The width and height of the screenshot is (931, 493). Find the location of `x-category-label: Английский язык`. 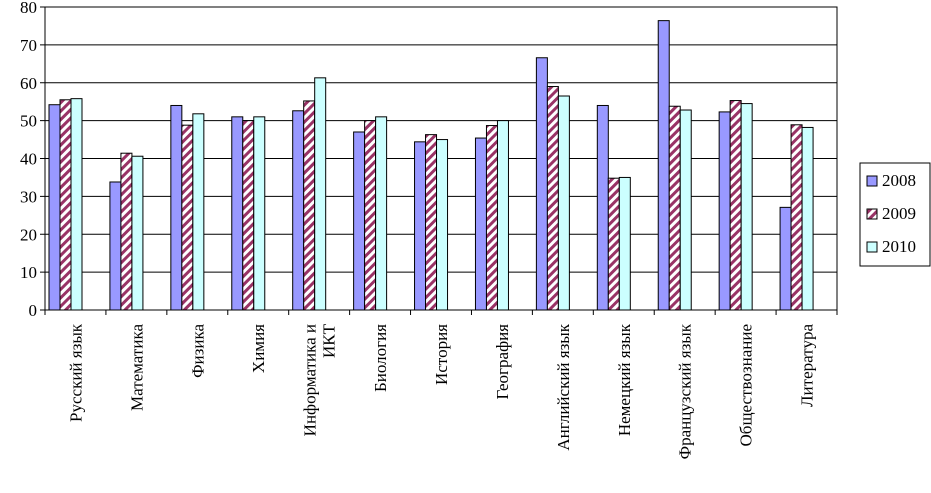

x-category-label: Английский язык is located at coordinates (563, 386).